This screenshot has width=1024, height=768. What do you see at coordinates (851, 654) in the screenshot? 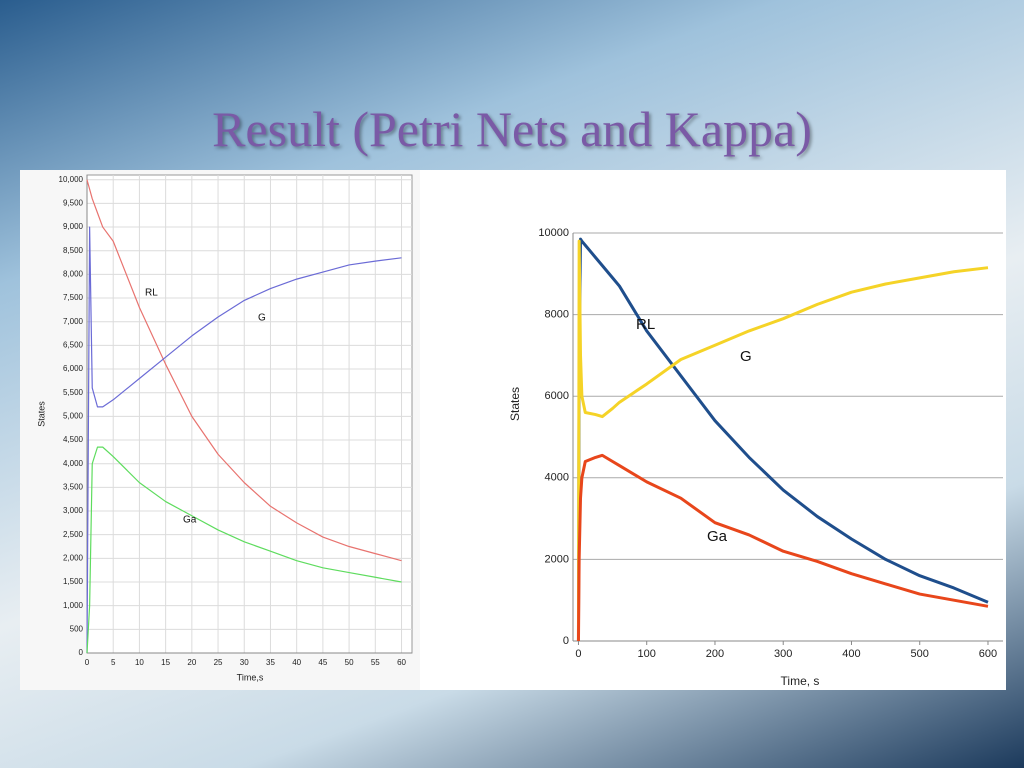
I see `x-tick-label: 400` at bounding box center [851, 654].